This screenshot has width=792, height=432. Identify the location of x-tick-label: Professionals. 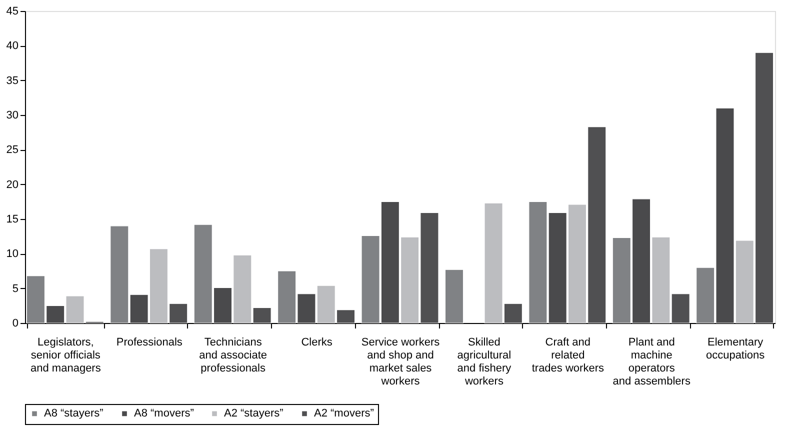
(149, 342).